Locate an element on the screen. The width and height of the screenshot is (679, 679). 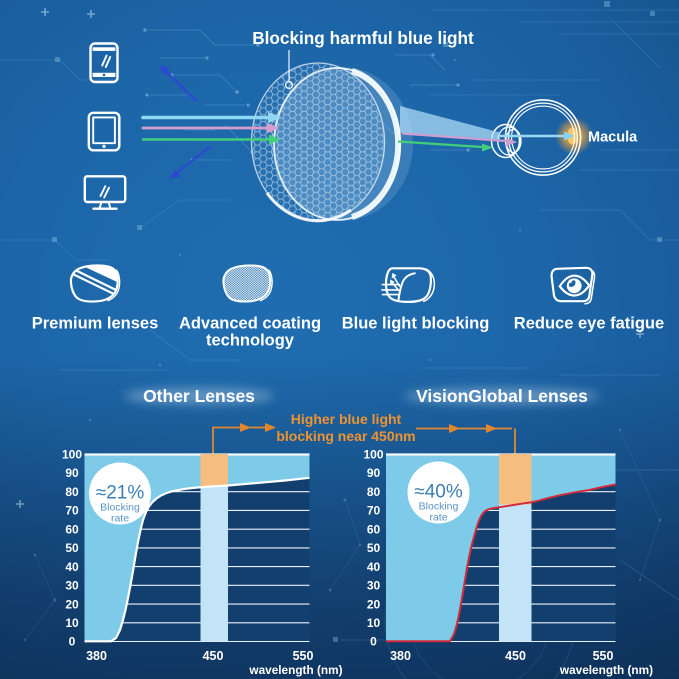
svg-text: Advanced coating is located at coordinates (250, 324).